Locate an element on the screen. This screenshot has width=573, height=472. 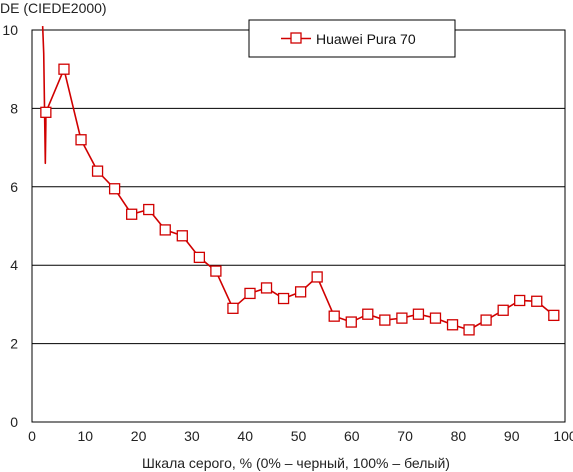
x-tick-label: 0 is located at coordinates (32, 436).